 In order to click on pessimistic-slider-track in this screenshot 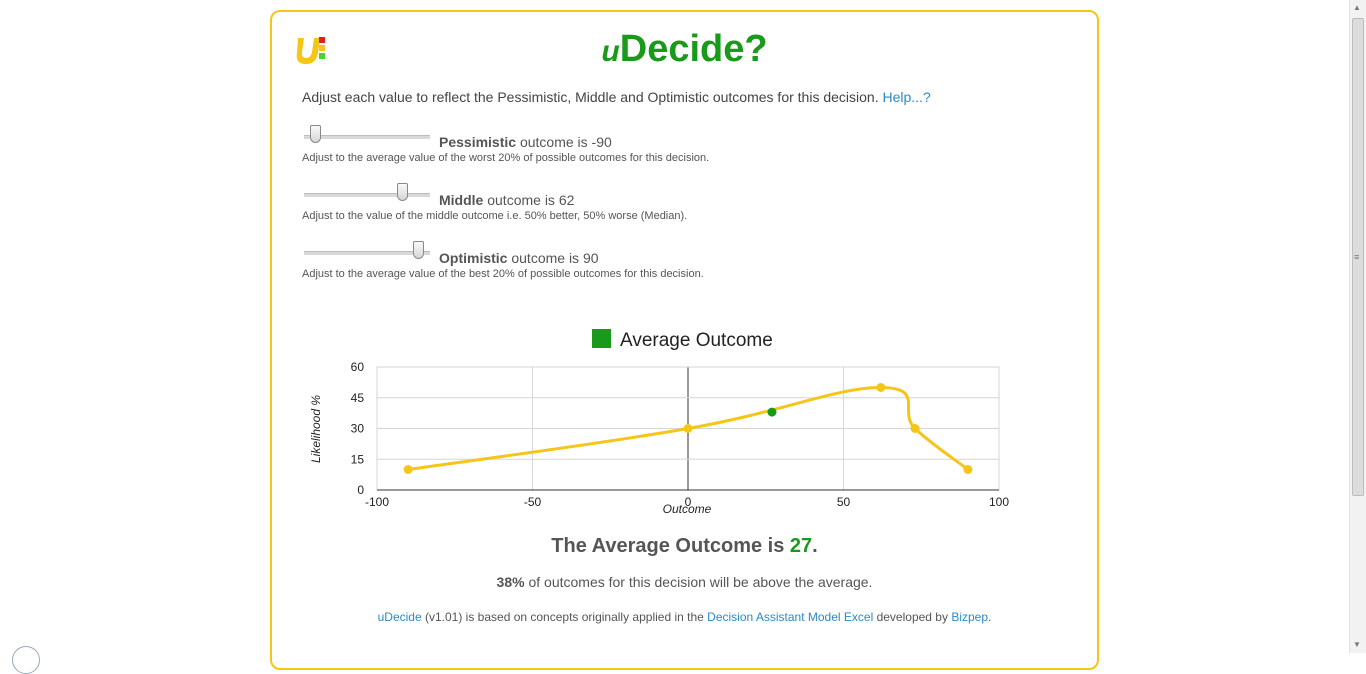, I will do `click(367, 137)`.